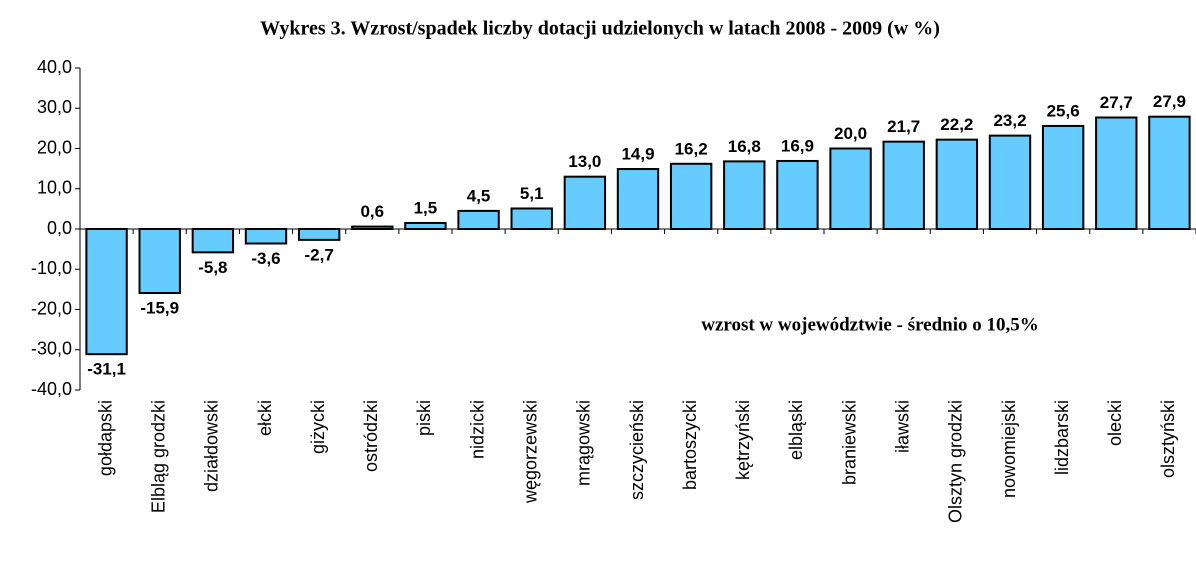 The image size is (1196, 568). I want to click on x-tick-label: ostródzki, so click(371, 436).